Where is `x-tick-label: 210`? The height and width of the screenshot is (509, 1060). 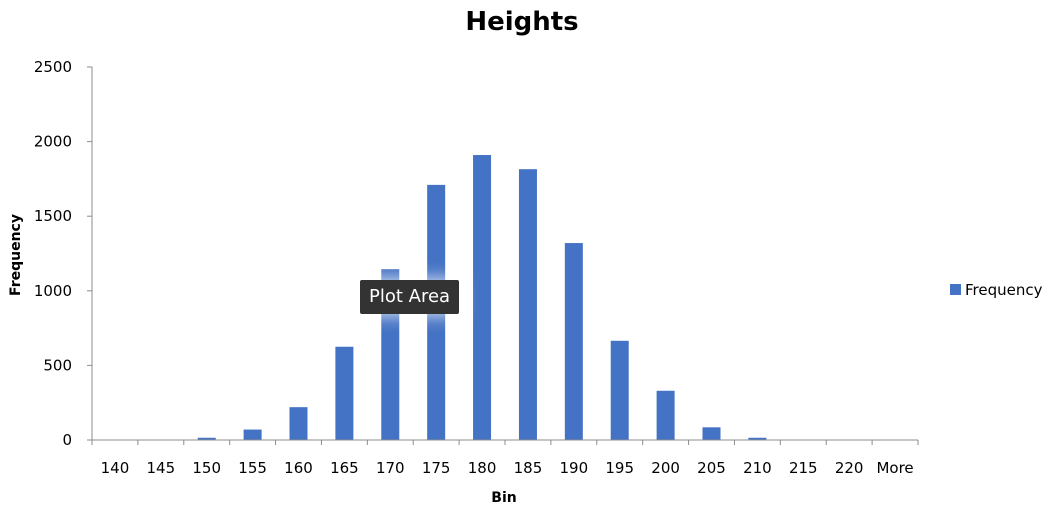 x-tick-label: 210 is located at coordinates (757, 468).